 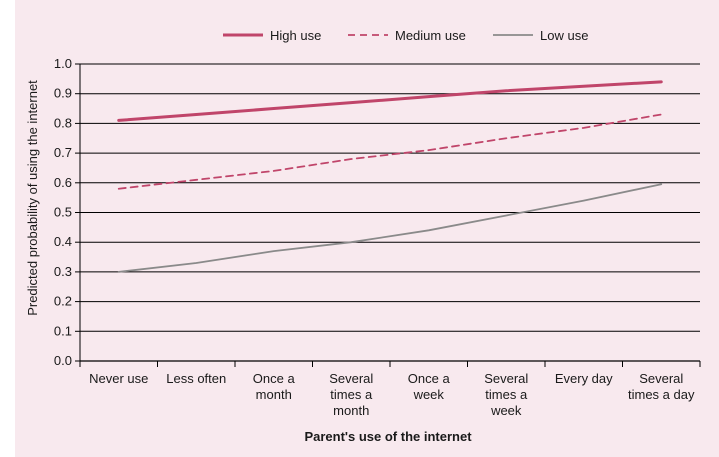 What do you see at coordinates (390, 228) in the screenshot?
I see `series-line-low-use` at bounding box center [390, 228].